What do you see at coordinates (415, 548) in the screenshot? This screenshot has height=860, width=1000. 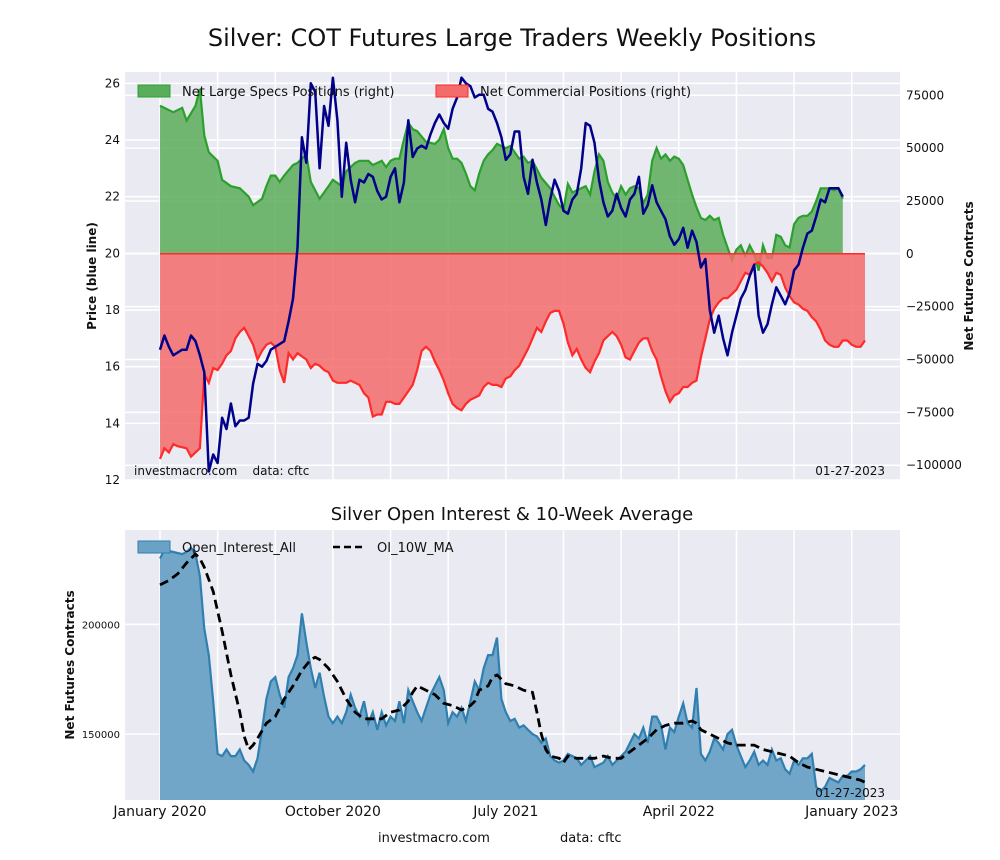 I see `legend-ma-label: OI_10W_MA` at bounding box center [415, 548].